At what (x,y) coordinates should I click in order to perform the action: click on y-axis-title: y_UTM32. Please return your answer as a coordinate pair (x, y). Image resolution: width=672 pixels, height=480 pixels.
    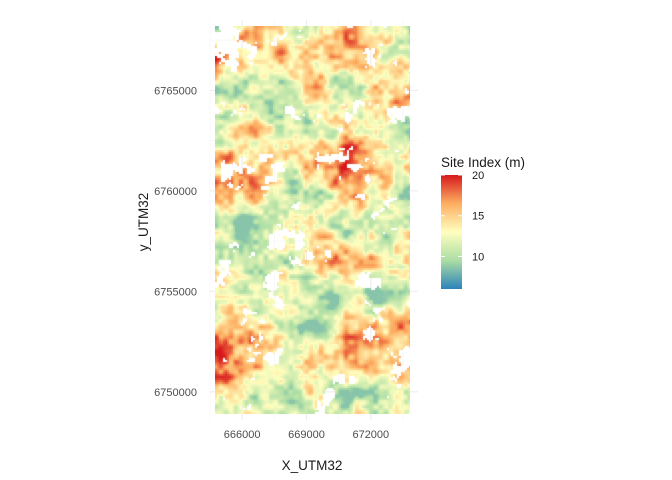
    Looking at the image, I should click on (143, 222).